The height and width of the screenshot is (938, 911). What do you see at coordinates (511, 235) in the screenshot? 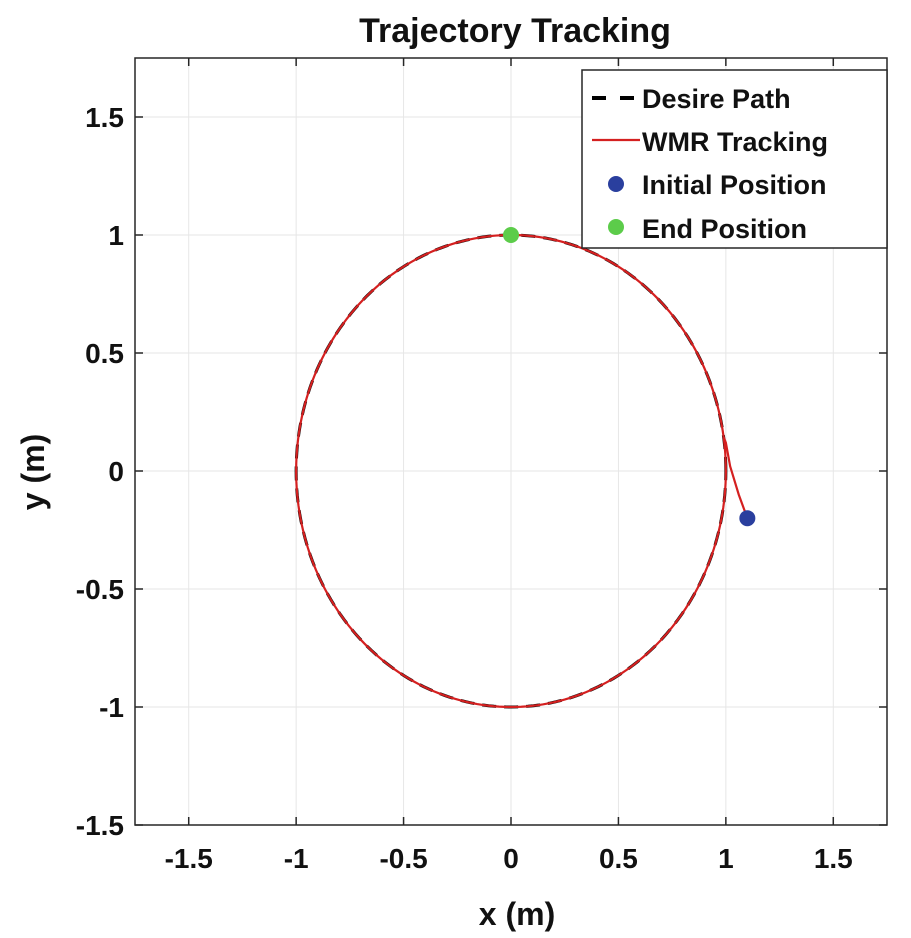
I see `end-position-marker` at bounding box center [511, 235].